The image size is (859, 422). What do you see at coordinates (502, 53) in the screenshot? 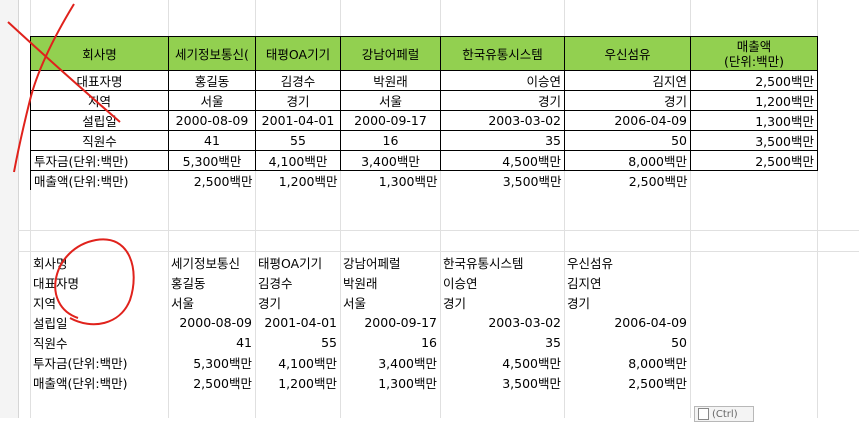
I see `header-cell: 한국유통시스템` at bounding box center [502, 53].